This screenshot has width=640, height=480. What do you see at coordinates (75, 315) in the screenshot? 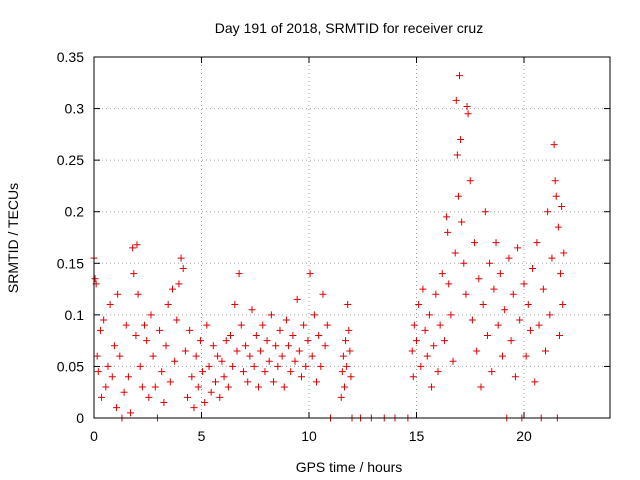
I see `y-tick-label: 0.1` at bounding box center [75, 315].